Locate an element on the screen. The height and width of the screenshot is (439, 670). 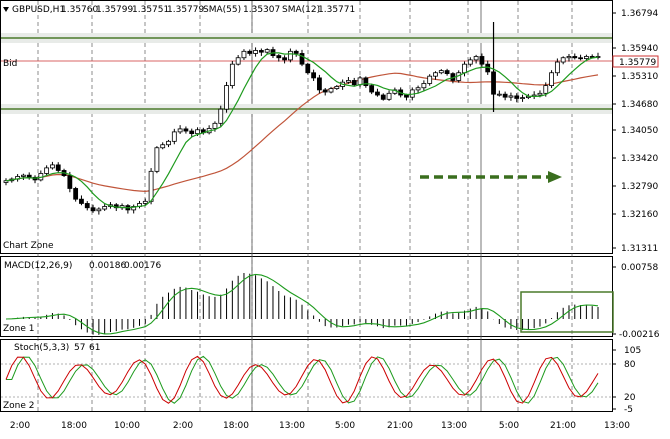
stoch-signal-polyline is located at coordinates (302, 379).